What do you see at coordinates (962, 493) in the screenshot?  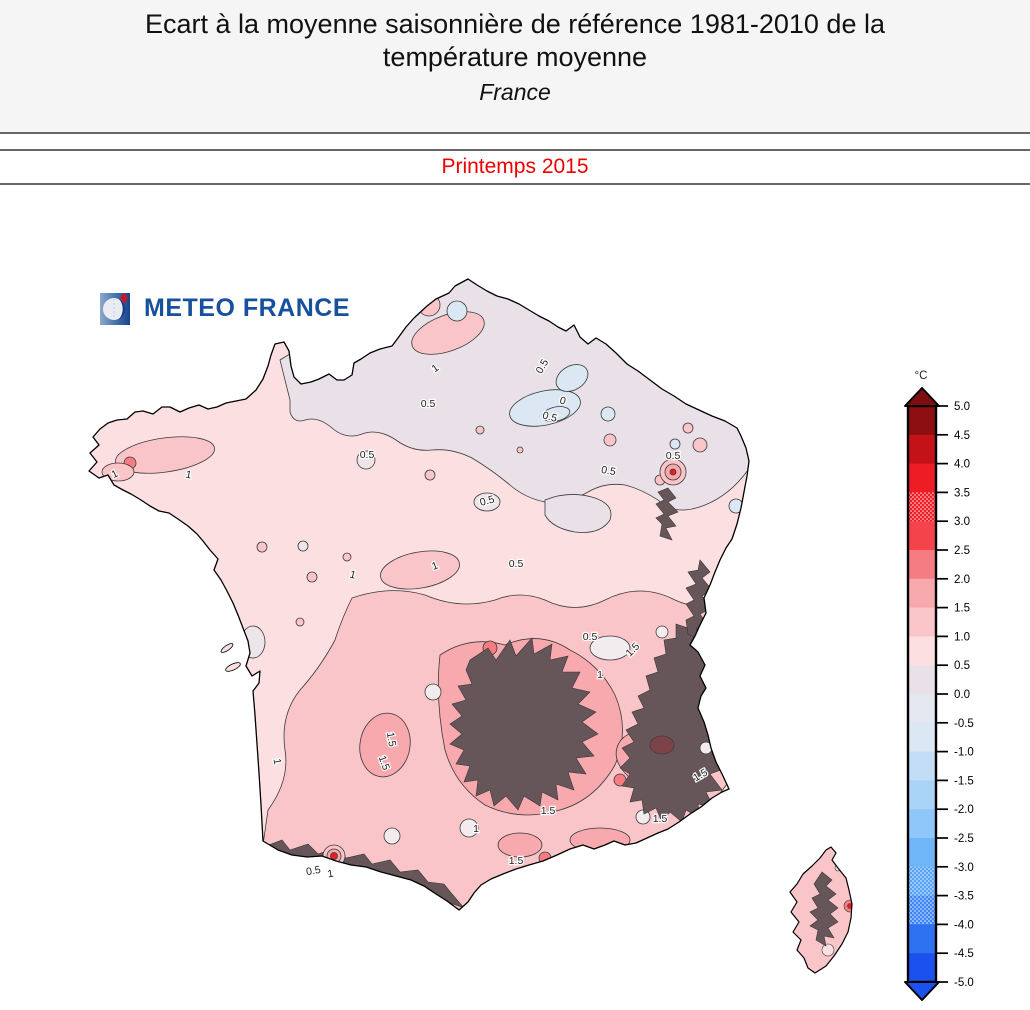 I see `legend-tick-label: 3.5` at bounding box center [962, 493].